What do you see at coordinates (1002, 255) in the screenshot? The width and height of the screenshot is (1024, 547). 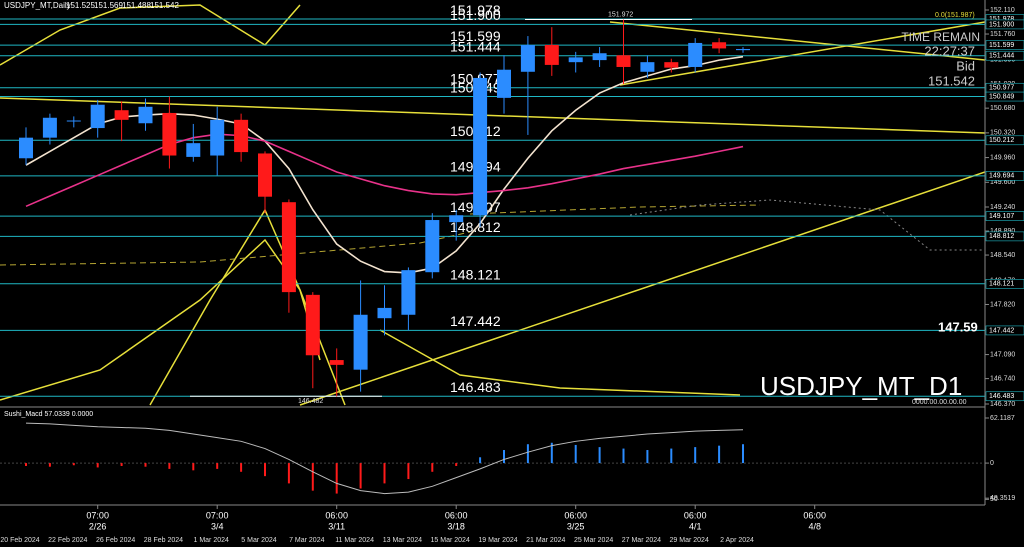 I see `y-tick-label: 148.540` at bounding box center [1002, 255].